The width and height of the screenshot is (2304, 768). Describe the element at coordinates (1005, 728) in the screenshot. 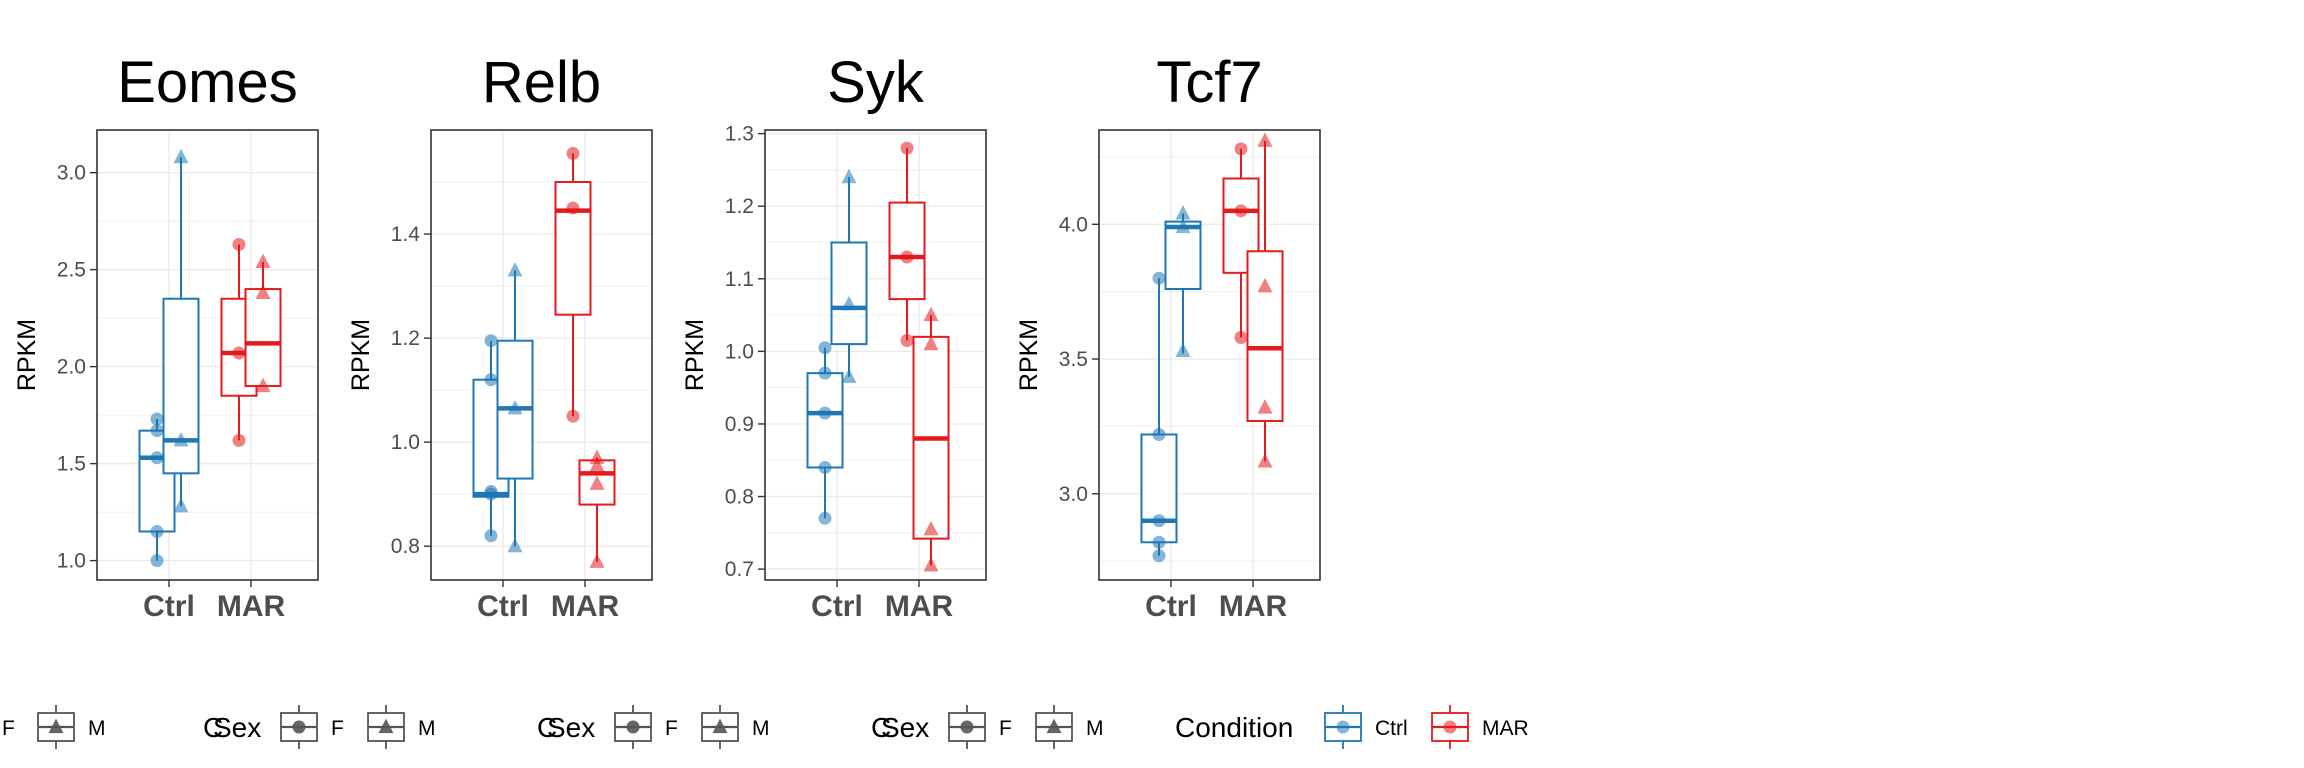

I see `legend-label: F` at that location.